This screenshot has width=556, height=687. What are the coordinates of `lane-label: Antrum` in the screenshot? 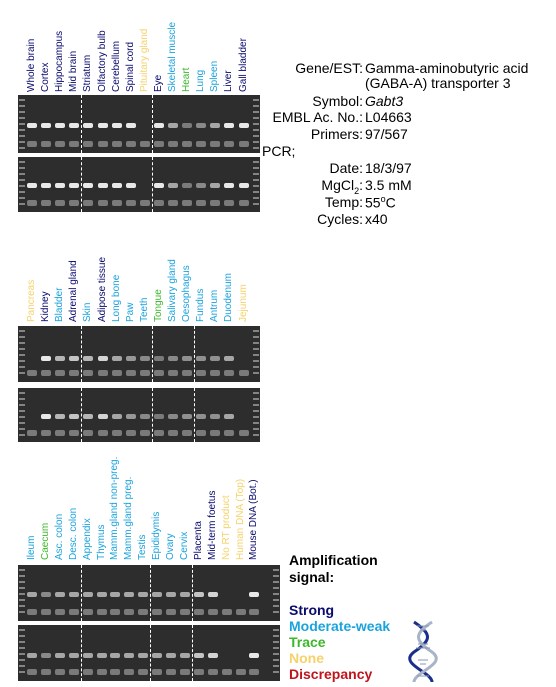 It's located at (215, 305).